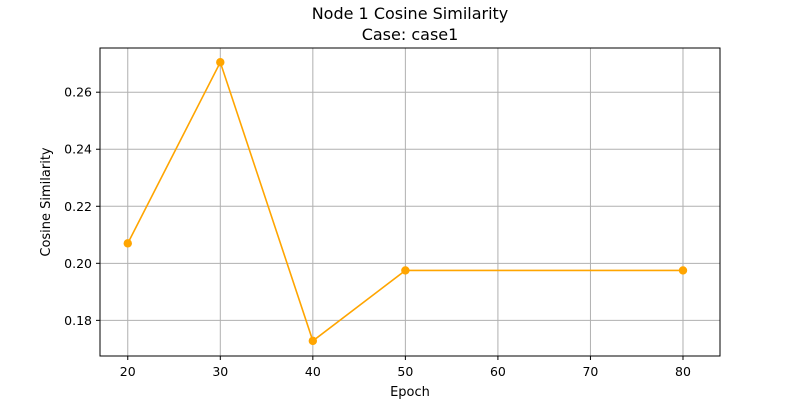  What do you see at coordinates (683, 371) in the screenshot?
I see `x-tick-label: 80` at bounding box center [683, 371].